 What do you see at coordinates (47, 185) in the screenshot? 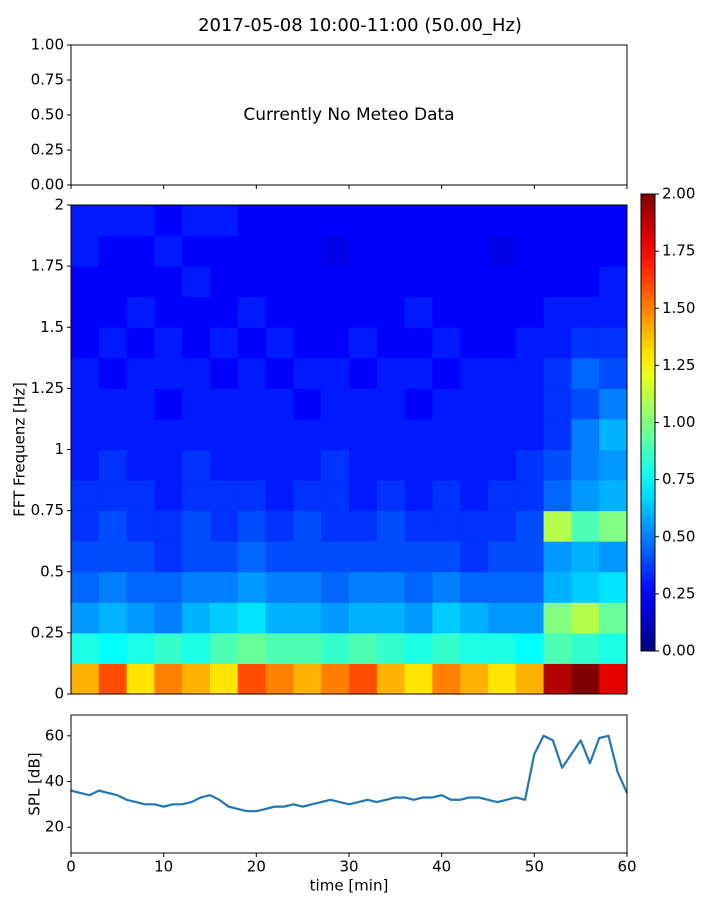
I see `y-tick-label: 0.00` at bounding box center [47, 185].